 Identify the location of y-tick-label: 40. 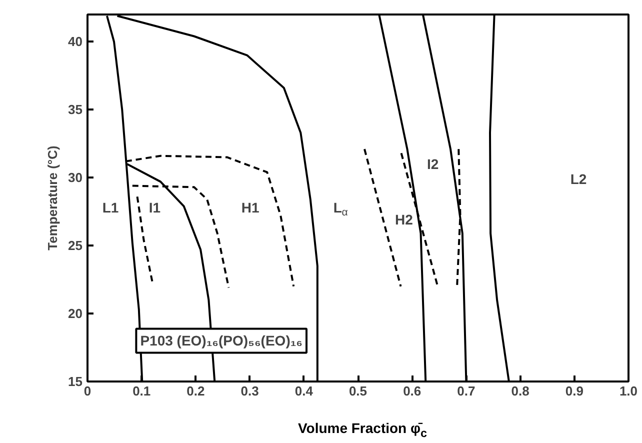
(75, 42).